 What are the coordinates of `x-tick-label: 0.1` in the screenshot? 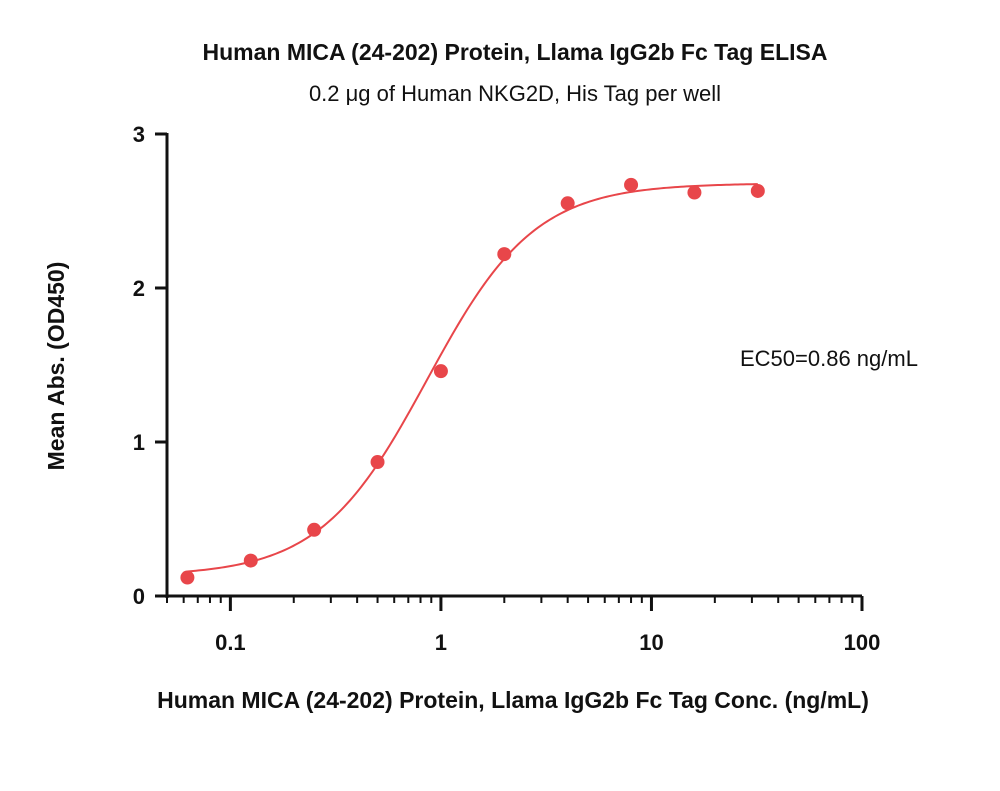 It's located at (230, 642).